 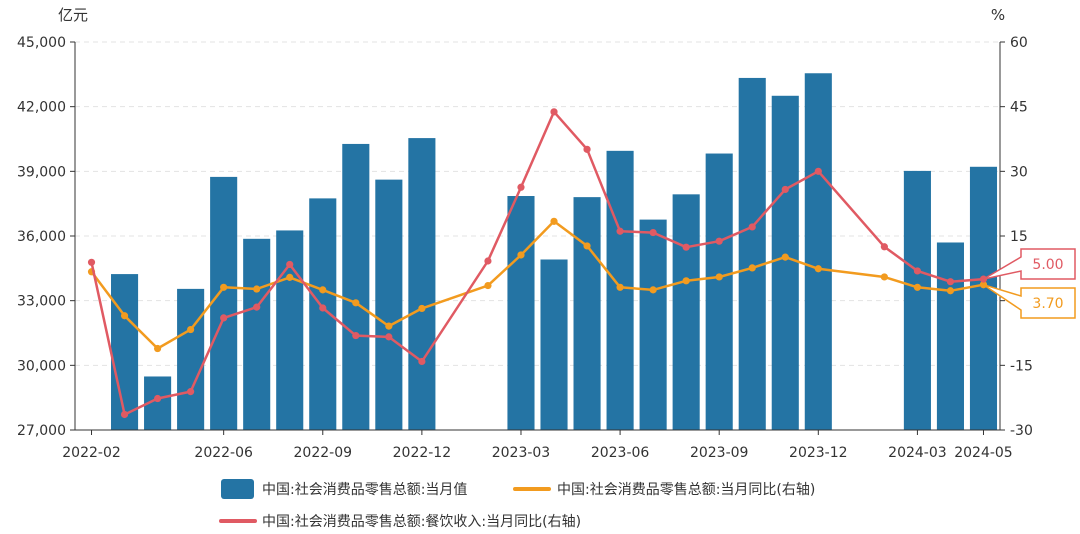 I want to click on y-right-tick-label: -15, so click(x=1021, y=366).